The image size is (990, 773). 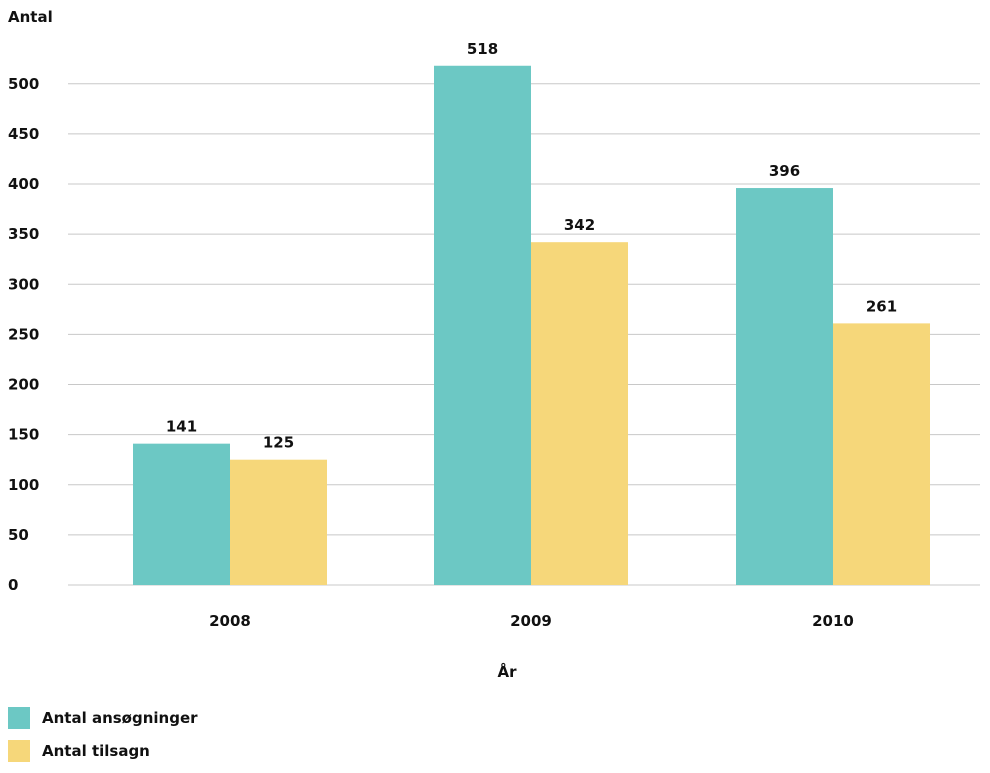 I want to click on y-tick-label: 0, so click(x=13, y=585).